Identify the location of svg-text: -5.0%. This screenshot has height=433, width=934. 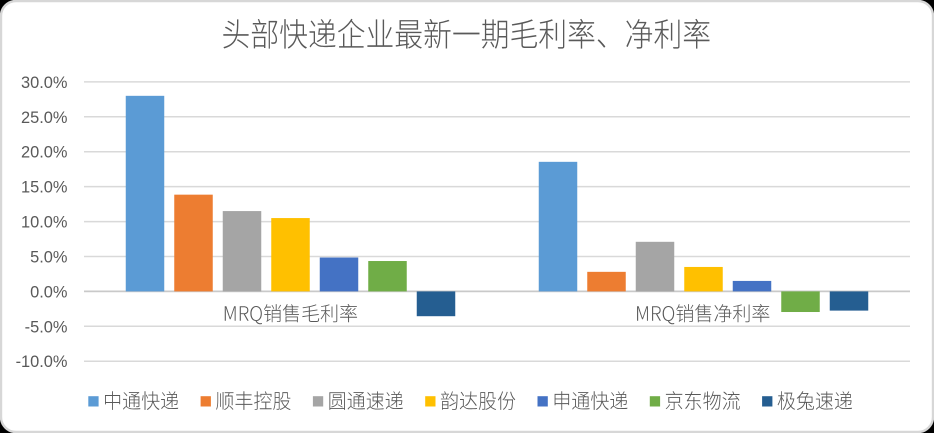
(46, 327).